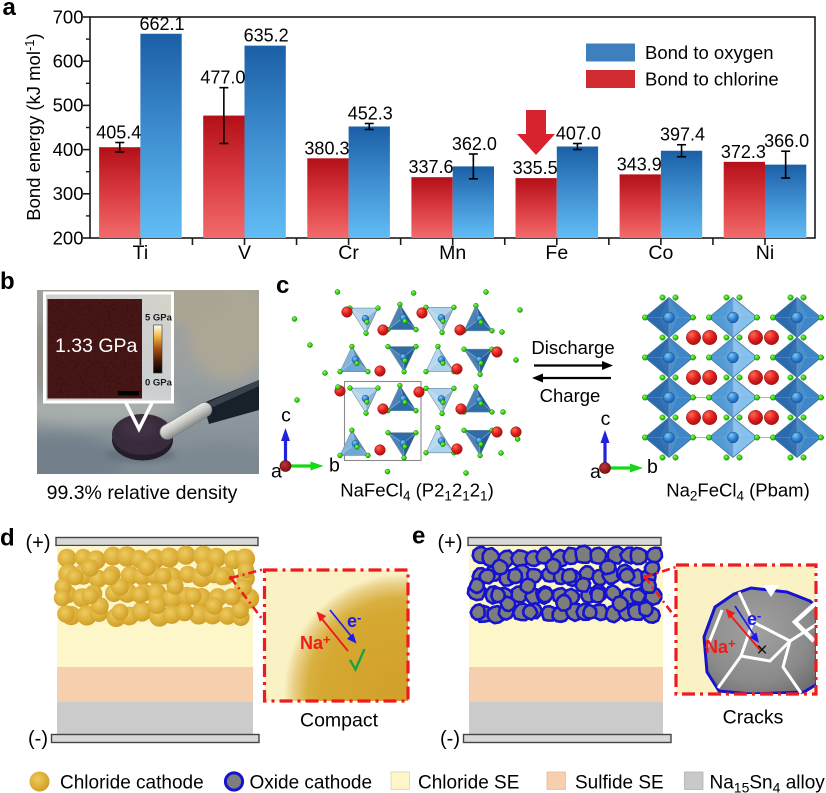  Describe the element at coordinates (68, 149) in the screenshot. I see `svg-text: 400` at that location.